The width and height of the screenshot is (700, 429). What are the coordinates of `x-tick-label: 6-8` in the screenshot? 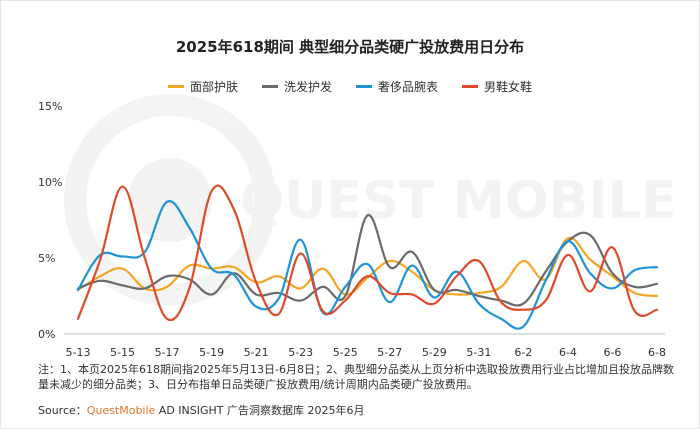 It's located at (657, 352).